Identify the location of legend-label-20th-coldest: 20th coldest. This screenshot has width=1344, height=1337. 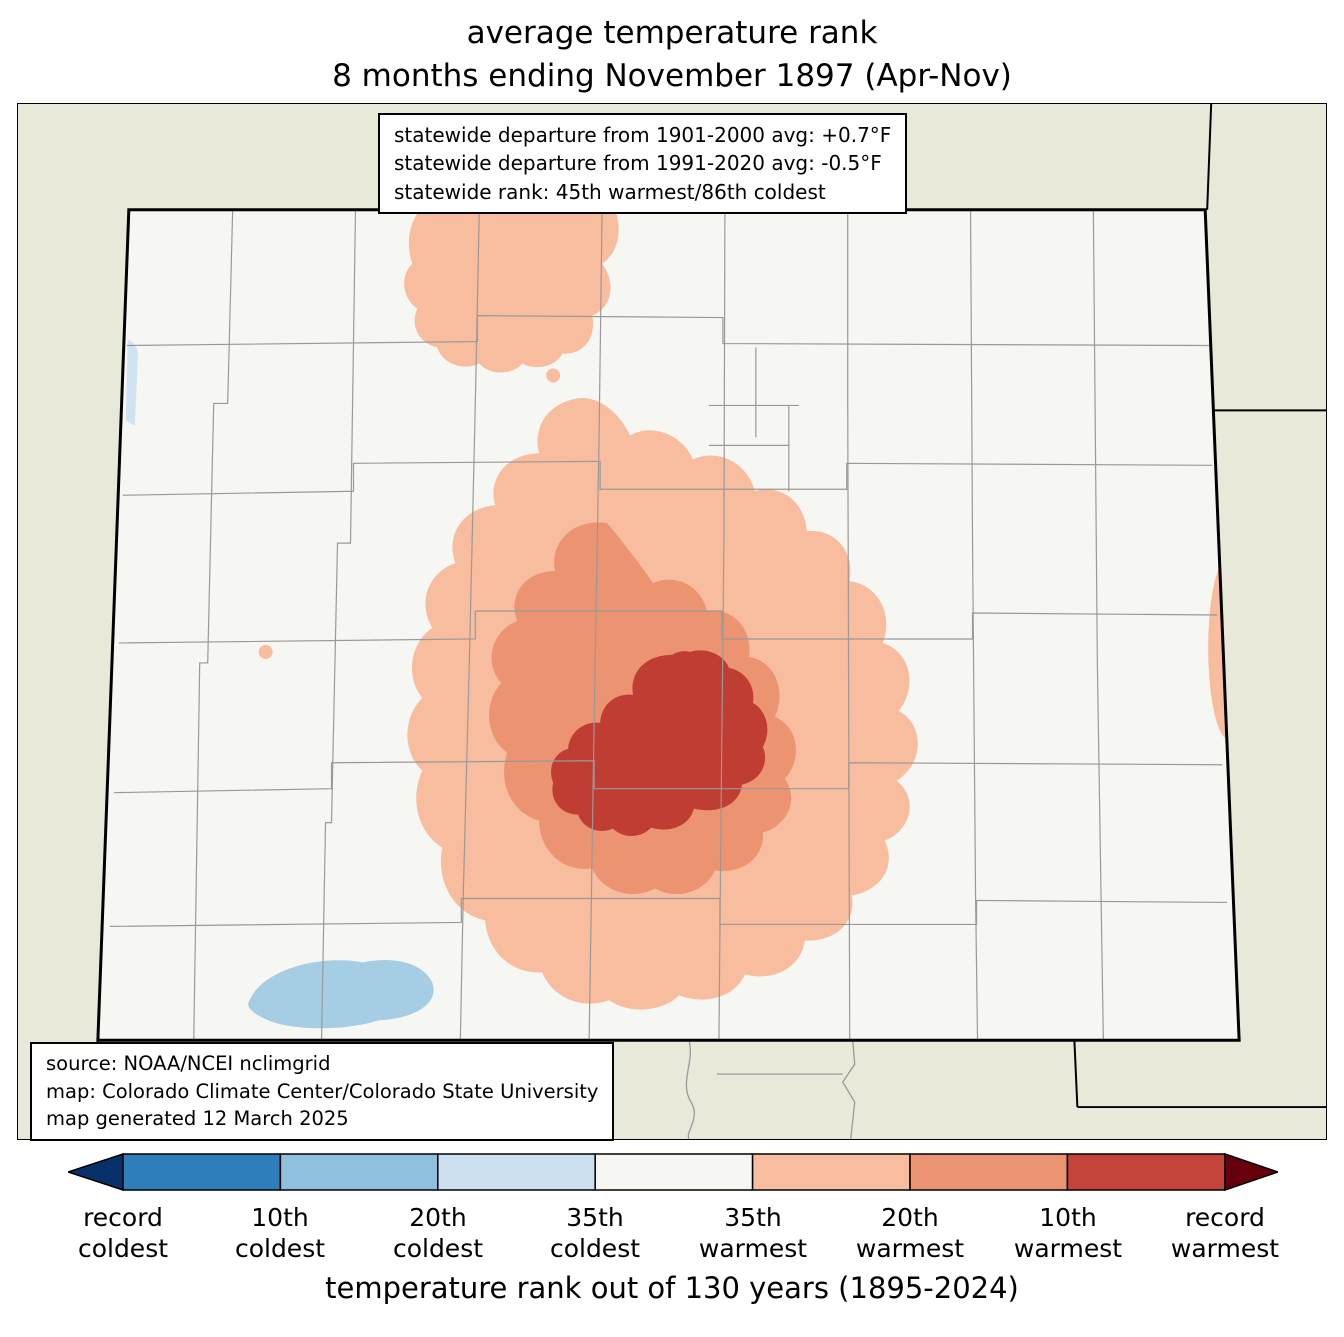
(438, 1233).